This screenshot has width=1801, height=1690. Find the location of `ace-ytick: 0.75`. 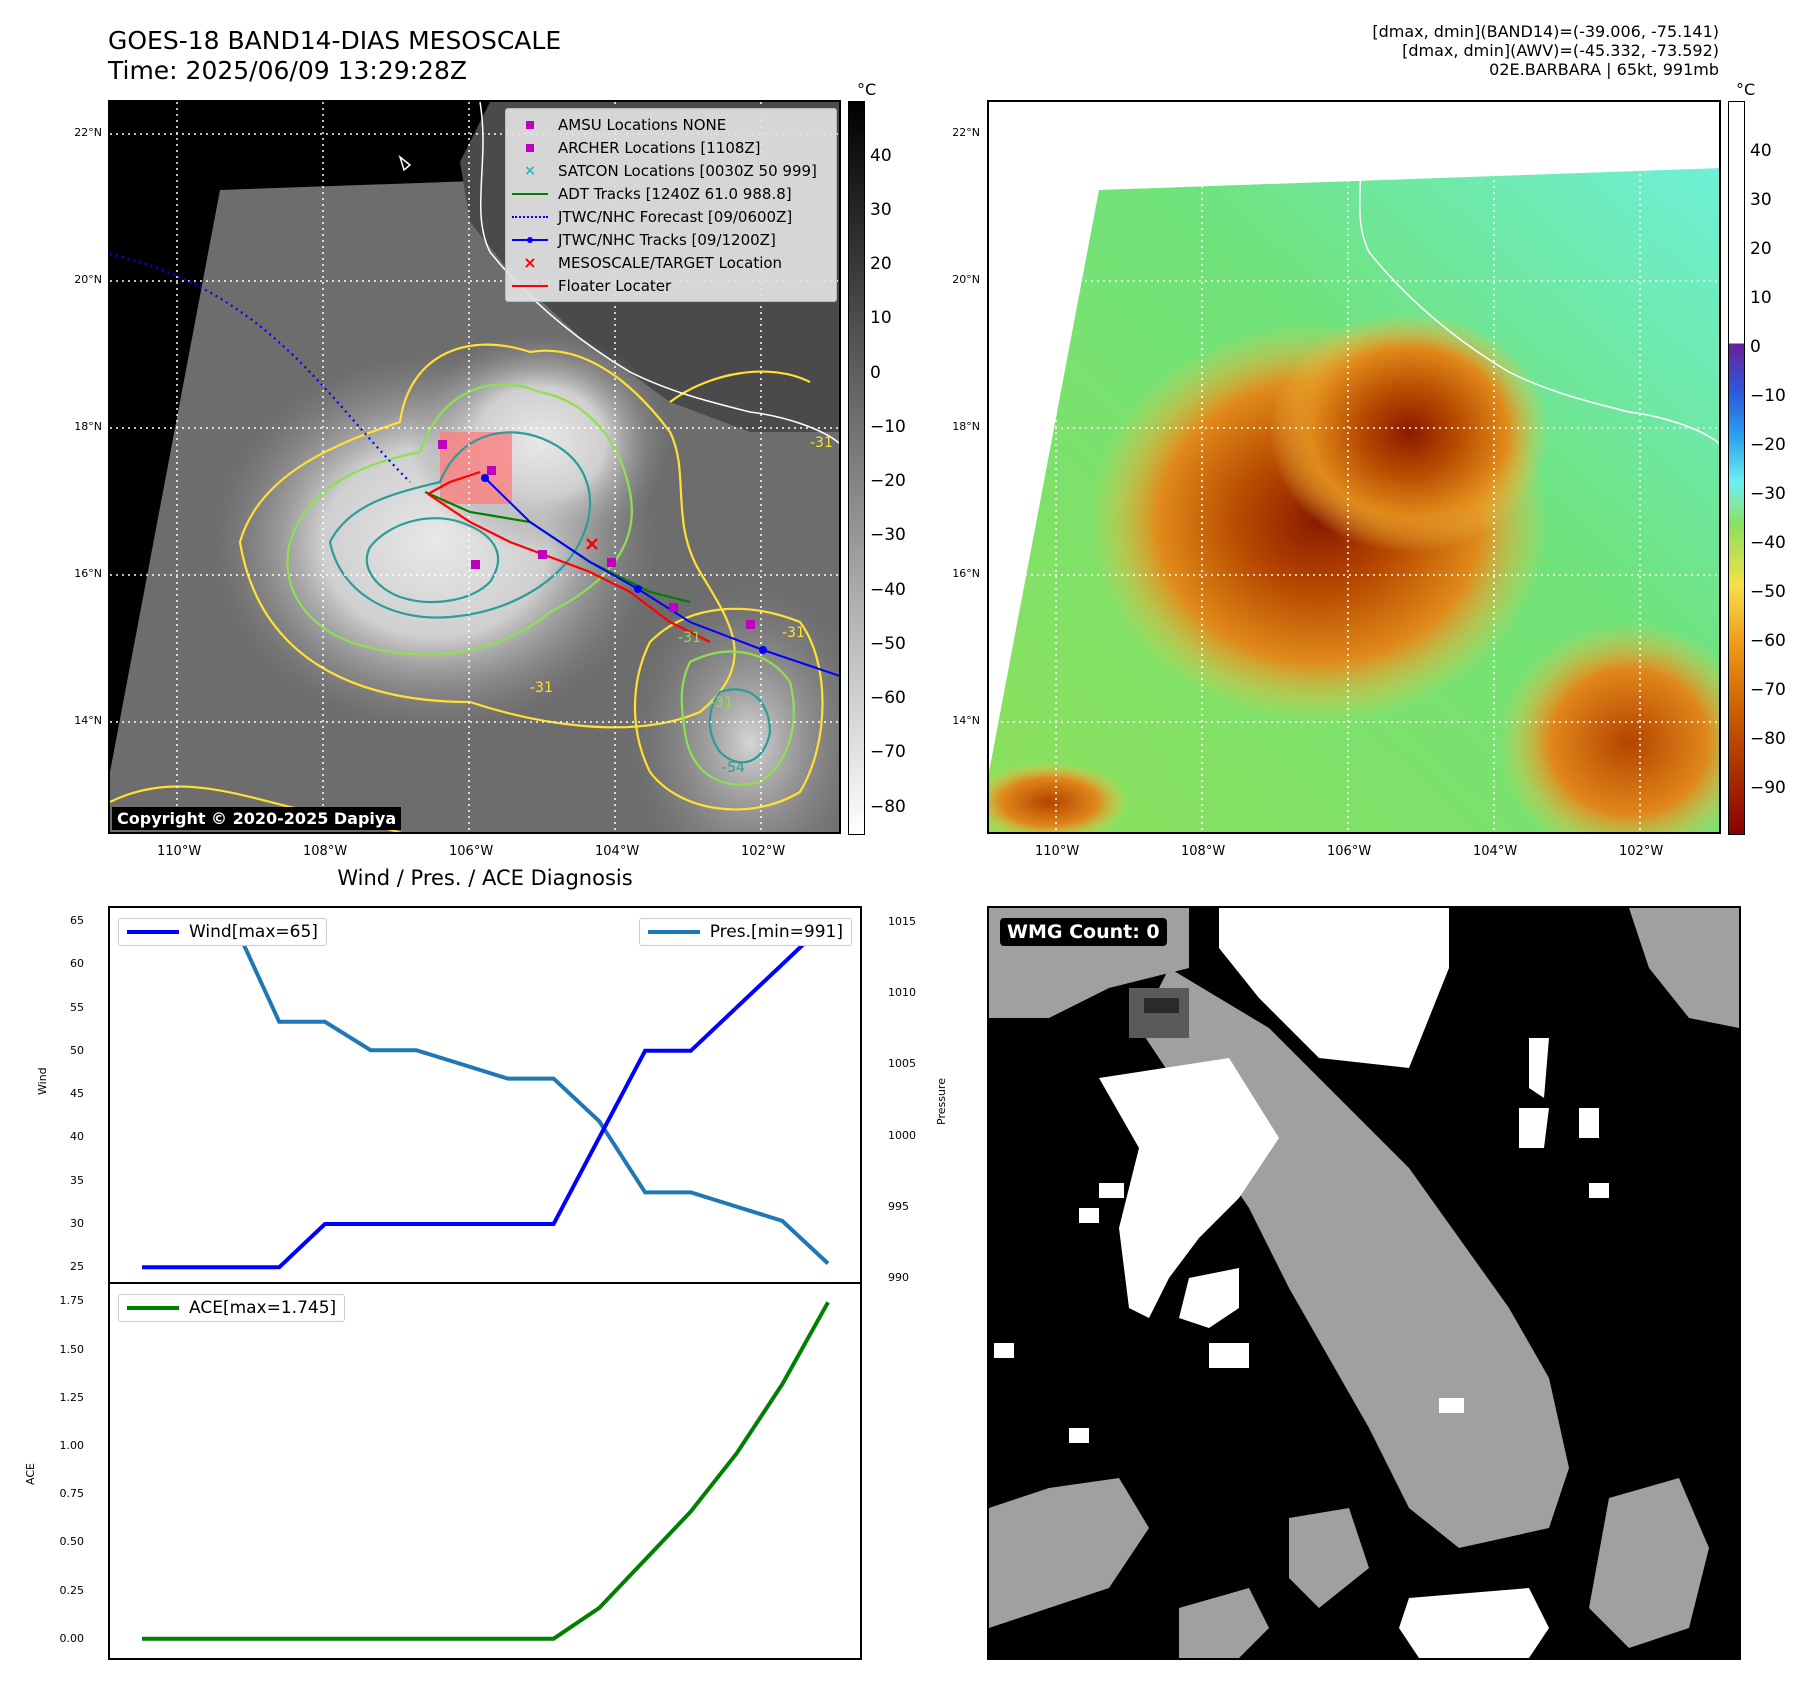

ace-ytick: 0.75 is located at coordinates (72, 1494).